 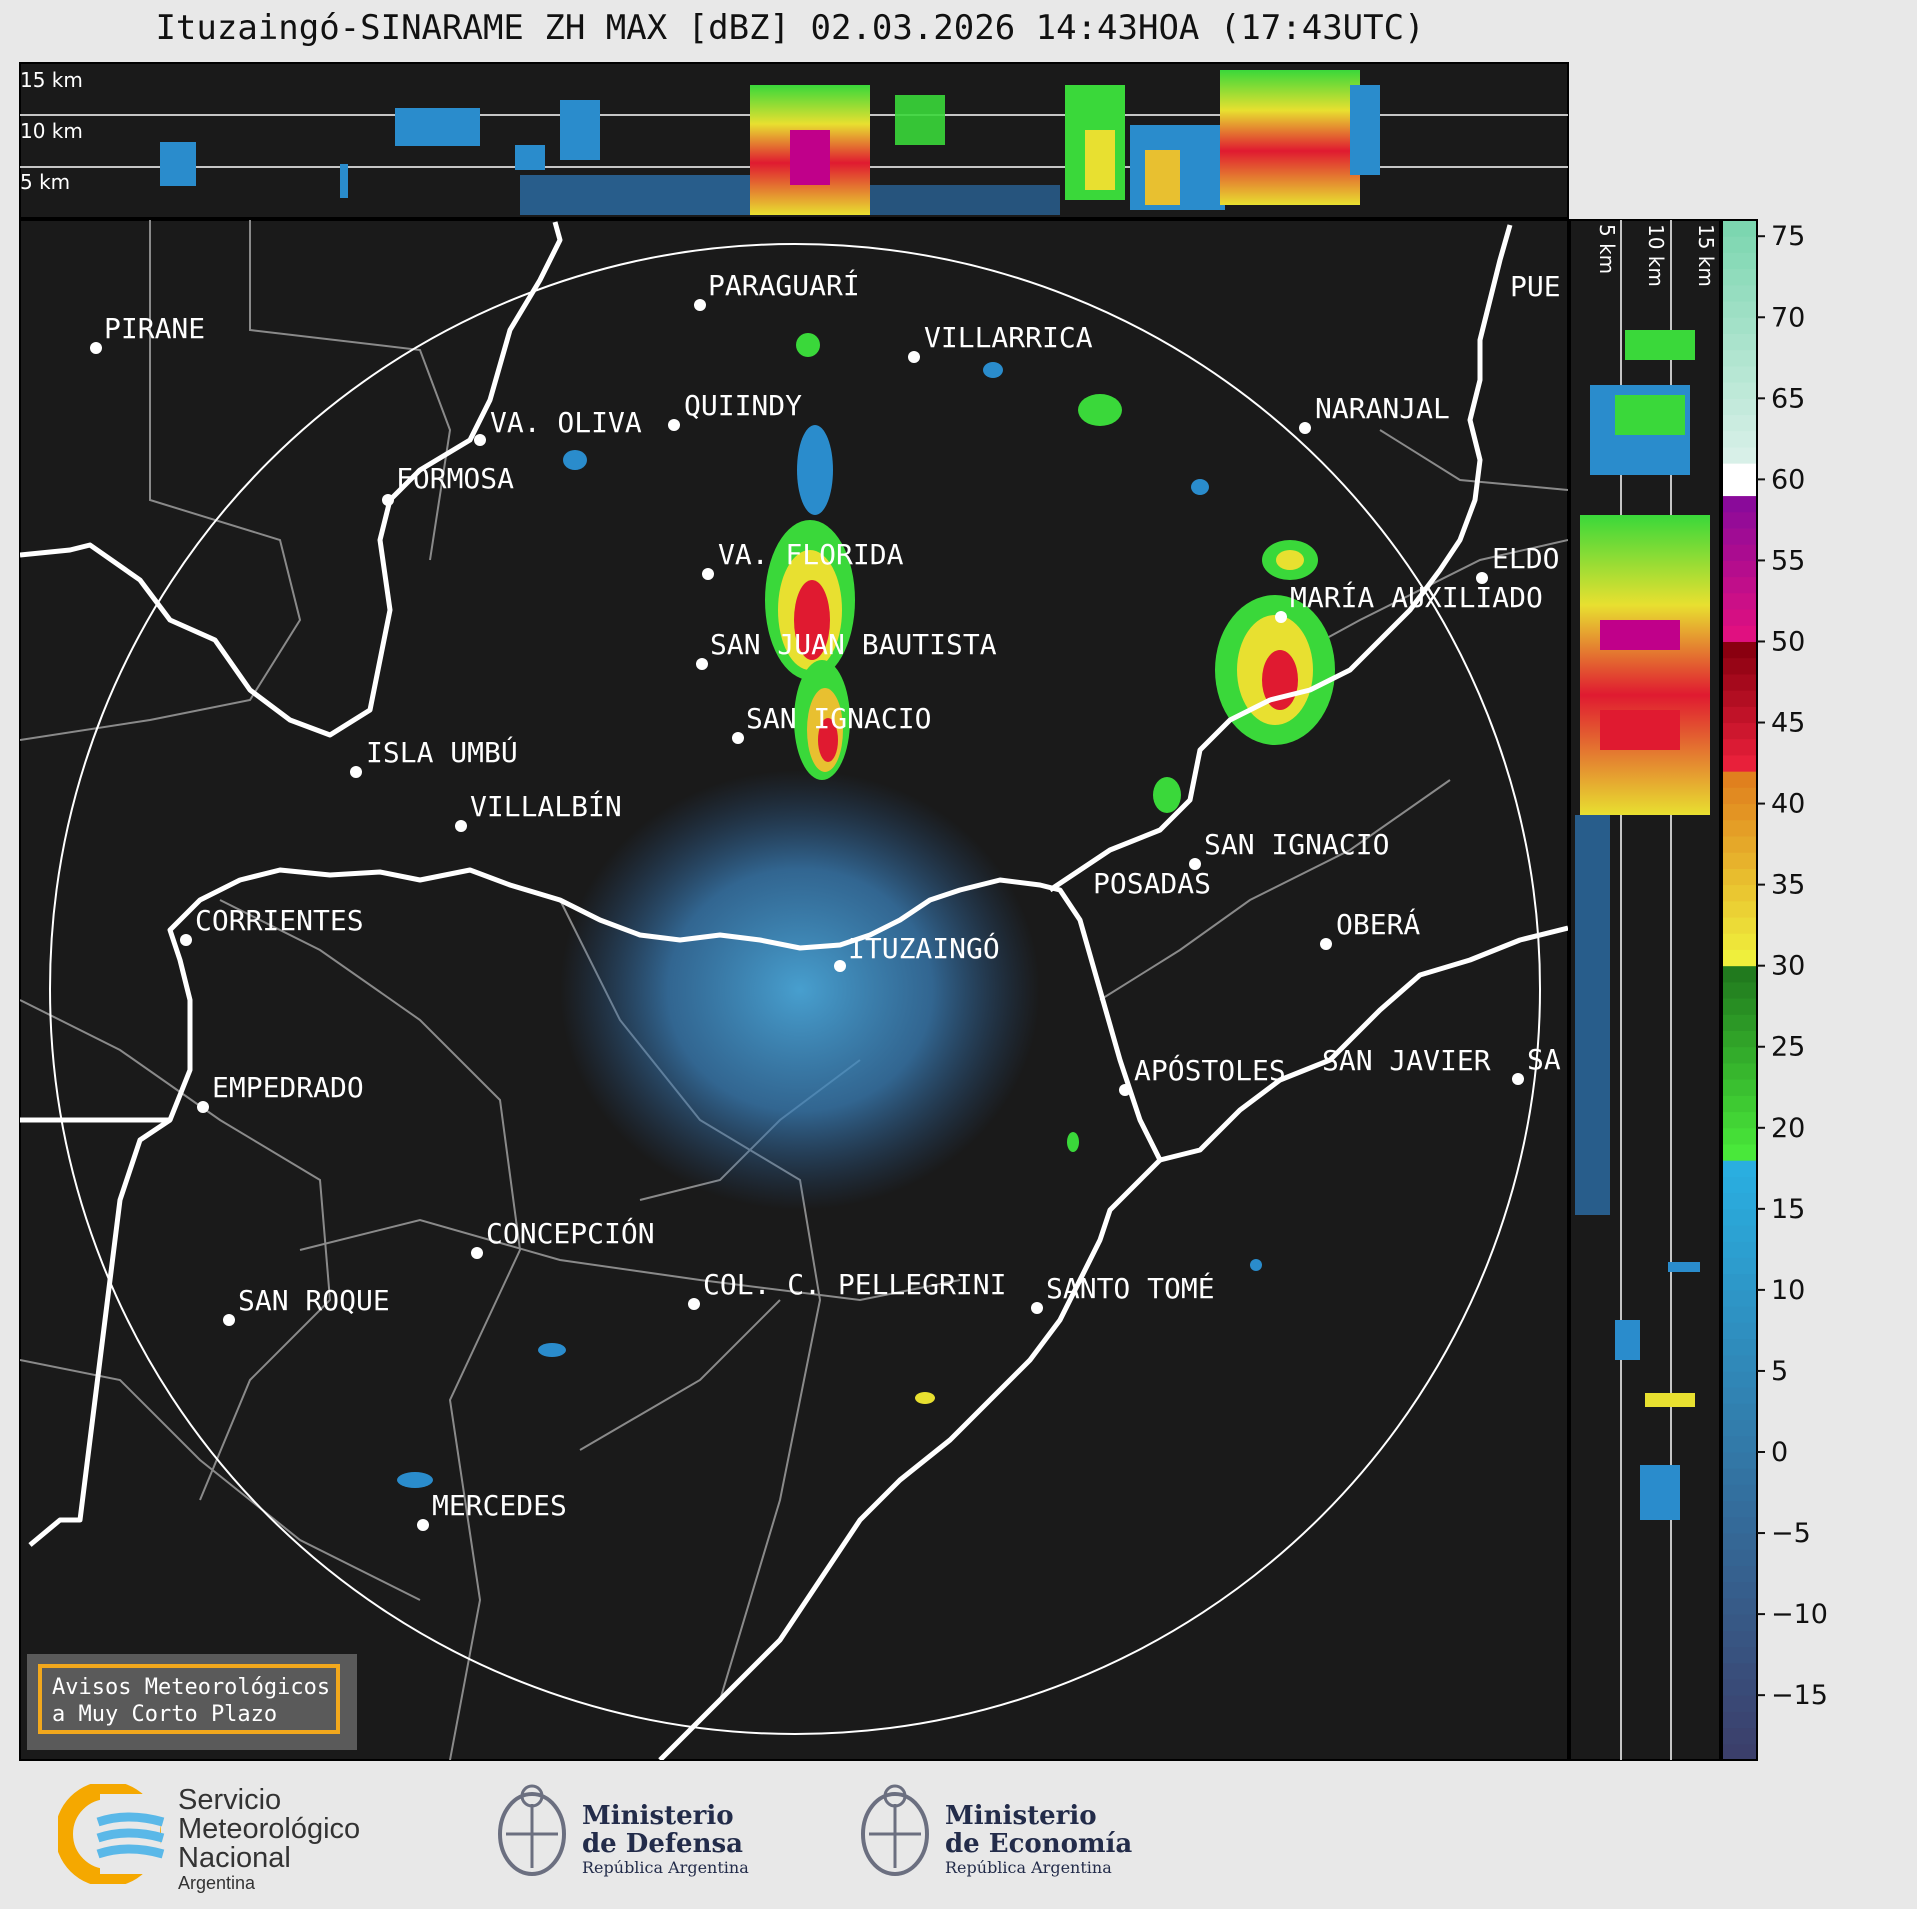 What do you see at coordinates (1799, 1614) in the screenshot?
I see `colorbar-tick-label: −10` at bounding box center [1799, 1614].